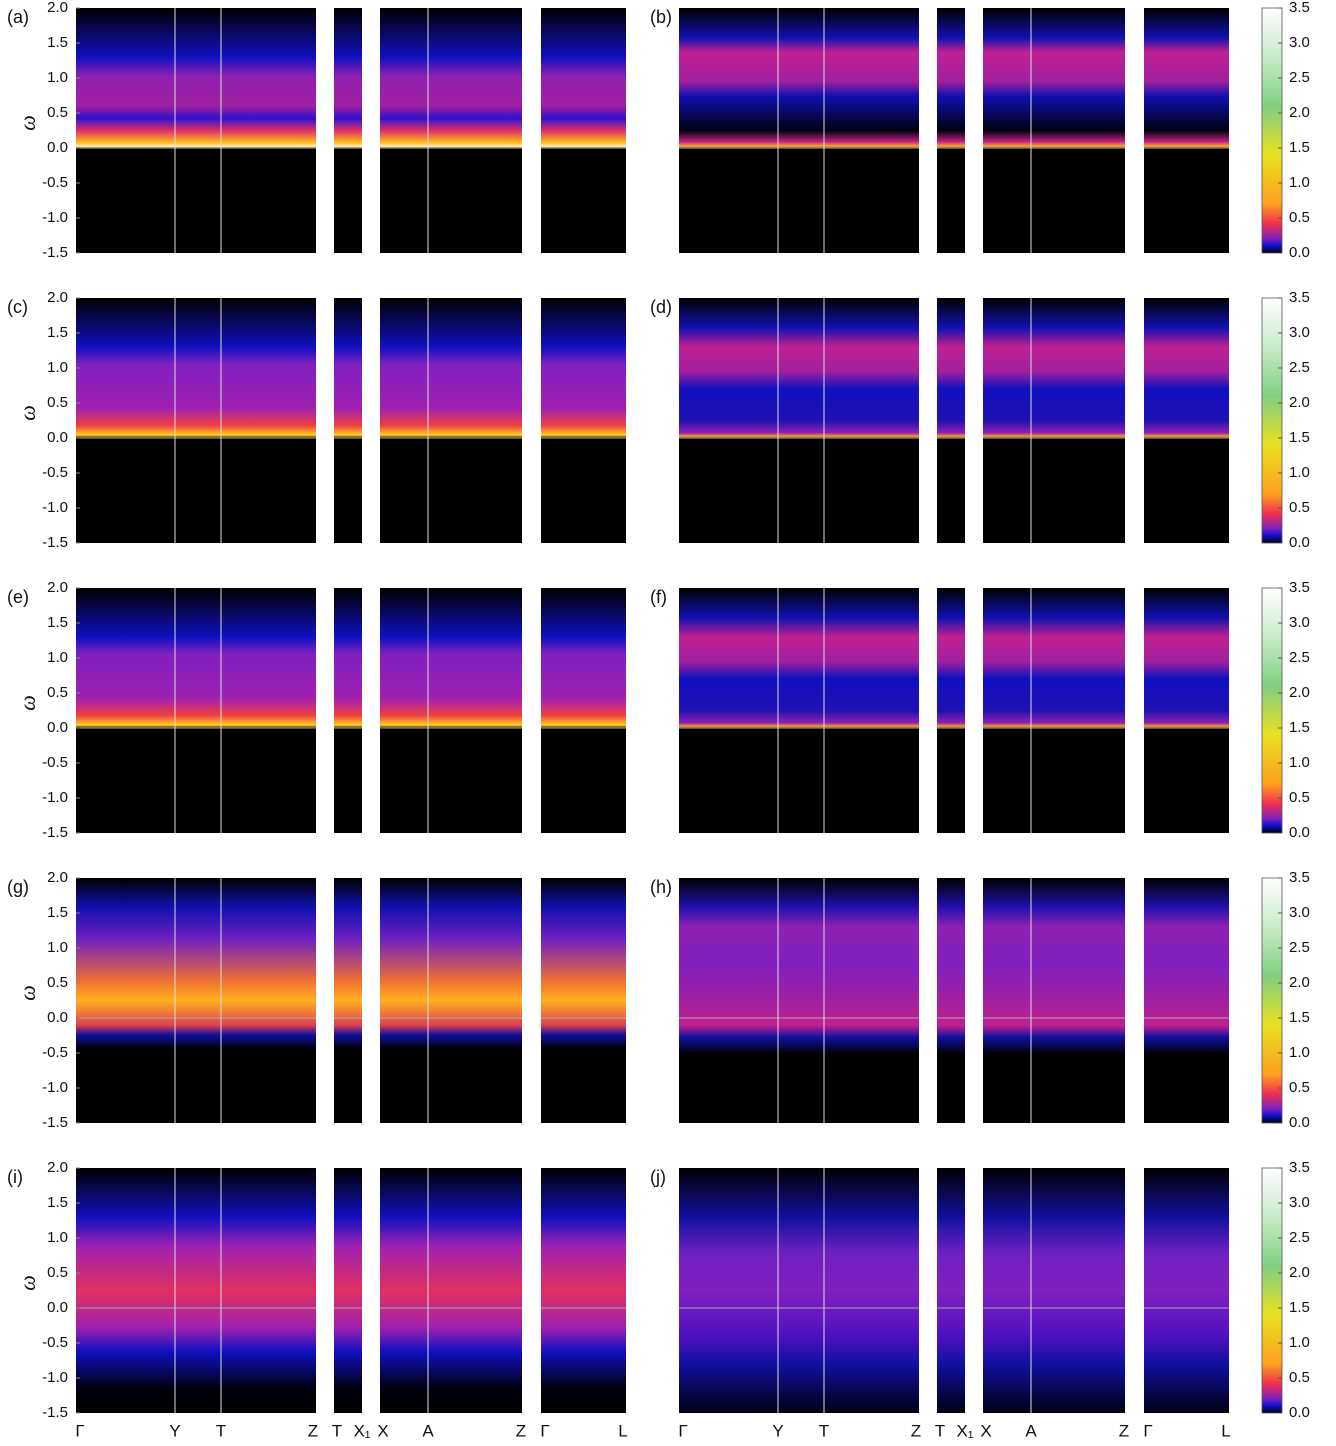 The height and width of the screenshot is (1446, 1336). I want to click on x-tick-label: L, so click(1225, 1430).